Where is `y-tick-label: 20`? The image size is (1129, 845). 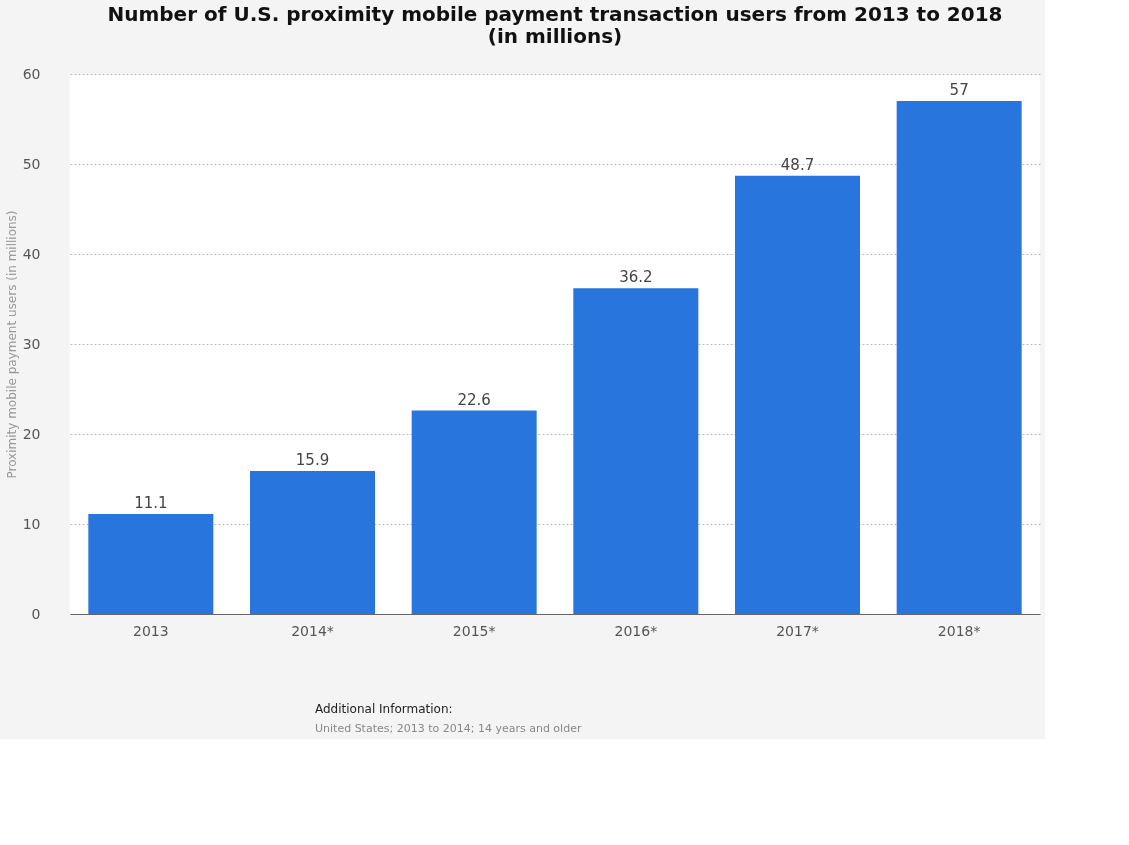
y-tick-label: 20 is located at coordinates (31, 433).